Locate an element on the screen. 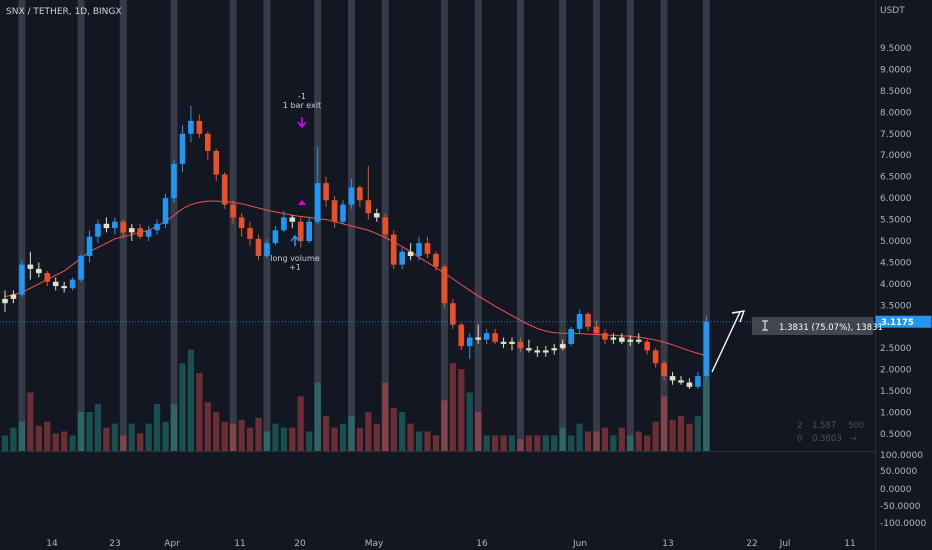 Image resolution: width=932 pixels, height=550 pixels. time-tick-label: 14 is located at coordinates (52, 544).